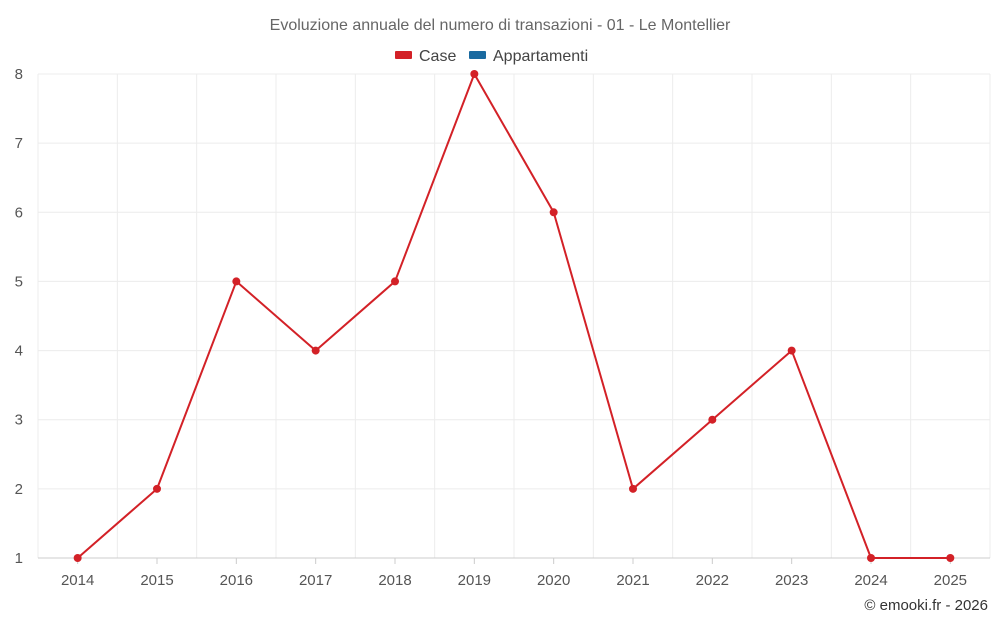 The width and height of the screenshot is (1000, 625). What do you see at coordinates (19, 489) in the screenshot?
I see `y-tick-label-2: 2` at bounding box center [19, 489].